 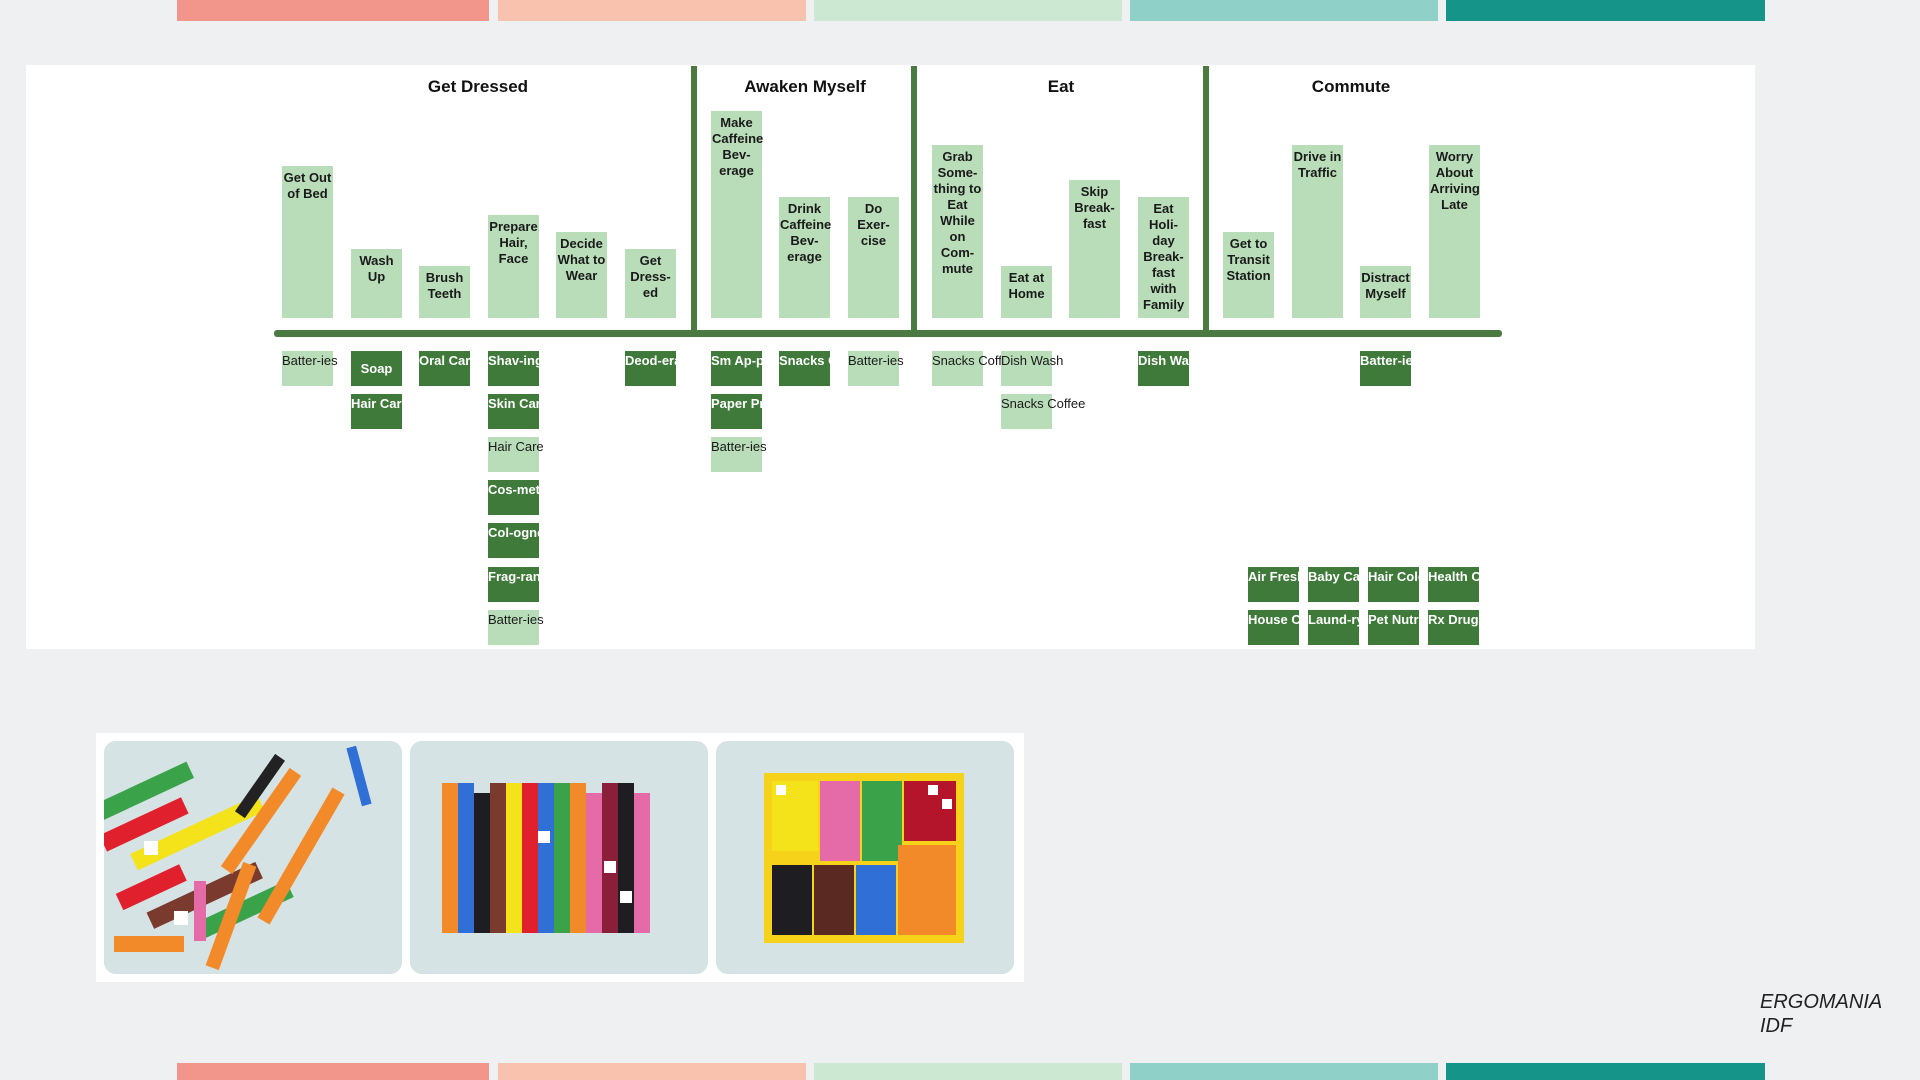 What do you see at coordinates (659, 368) in the screenshot?
I see `category-tile: Deod-erant` at bounding box center [659, 368].